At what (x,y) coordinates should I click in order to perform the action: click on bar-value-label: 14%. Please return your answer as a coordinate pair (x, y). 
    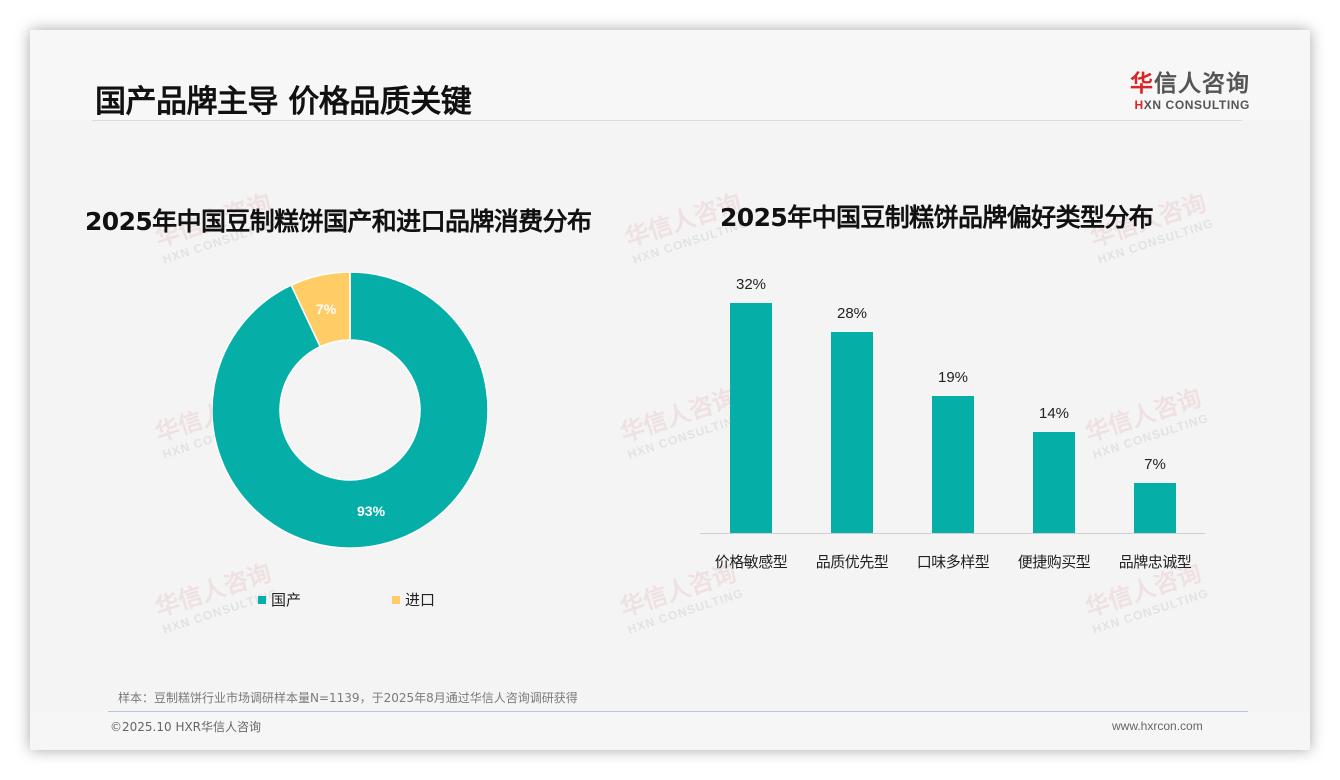
    Looking at the image, I should click on (1054, 414).